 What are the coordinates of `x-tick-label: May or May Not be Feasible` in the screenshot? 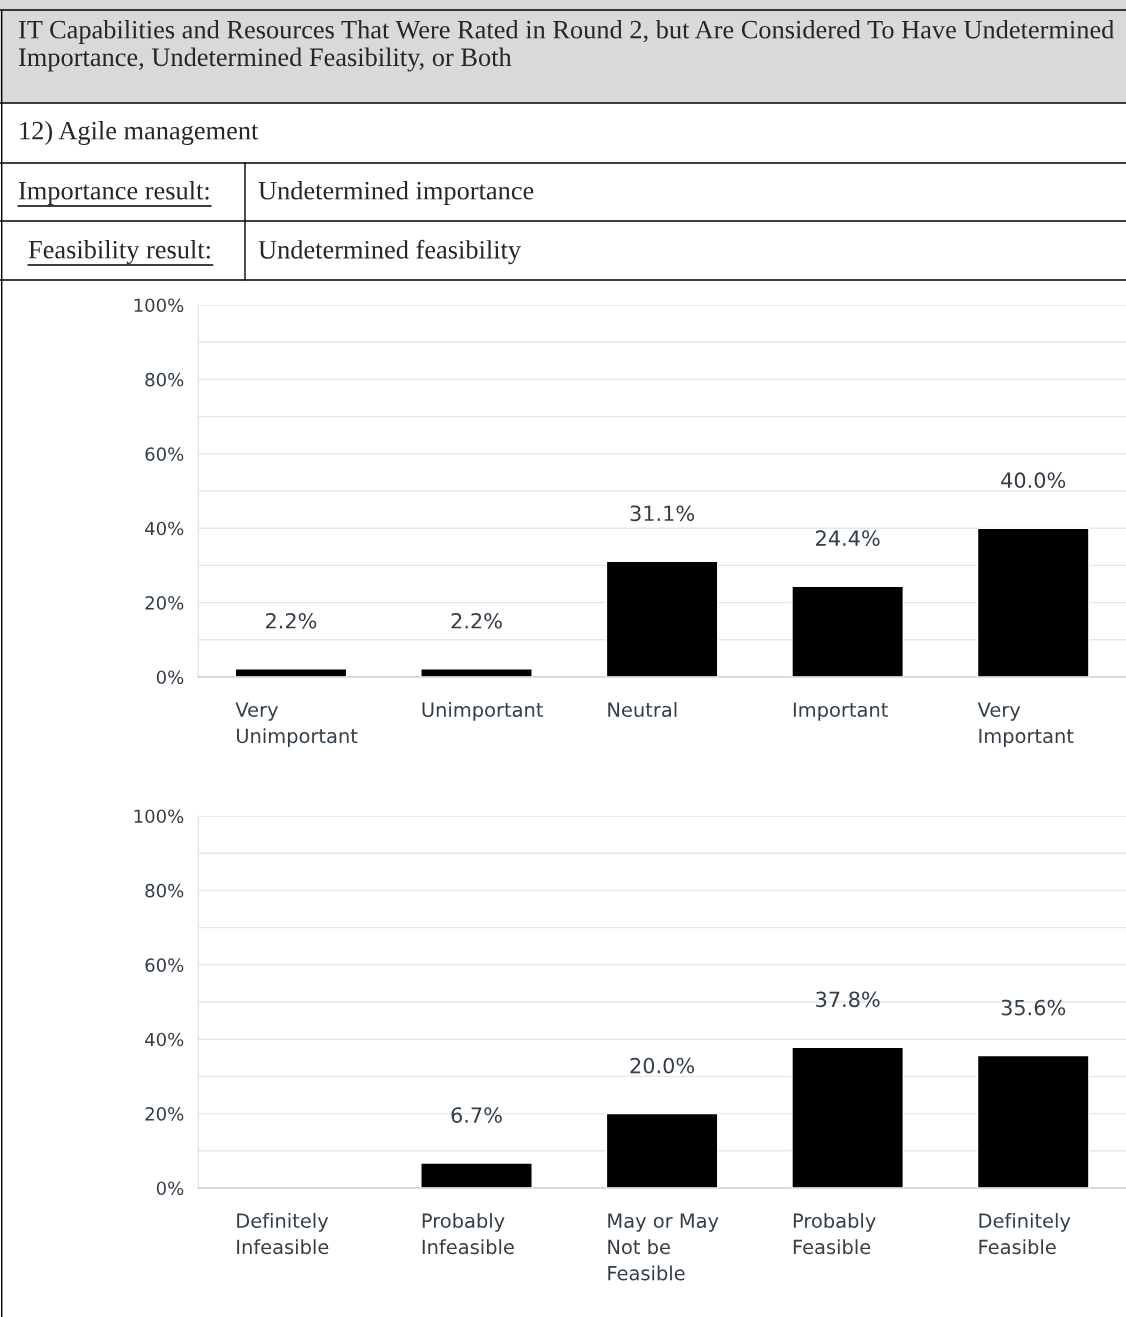 It's located at (663, 1247).